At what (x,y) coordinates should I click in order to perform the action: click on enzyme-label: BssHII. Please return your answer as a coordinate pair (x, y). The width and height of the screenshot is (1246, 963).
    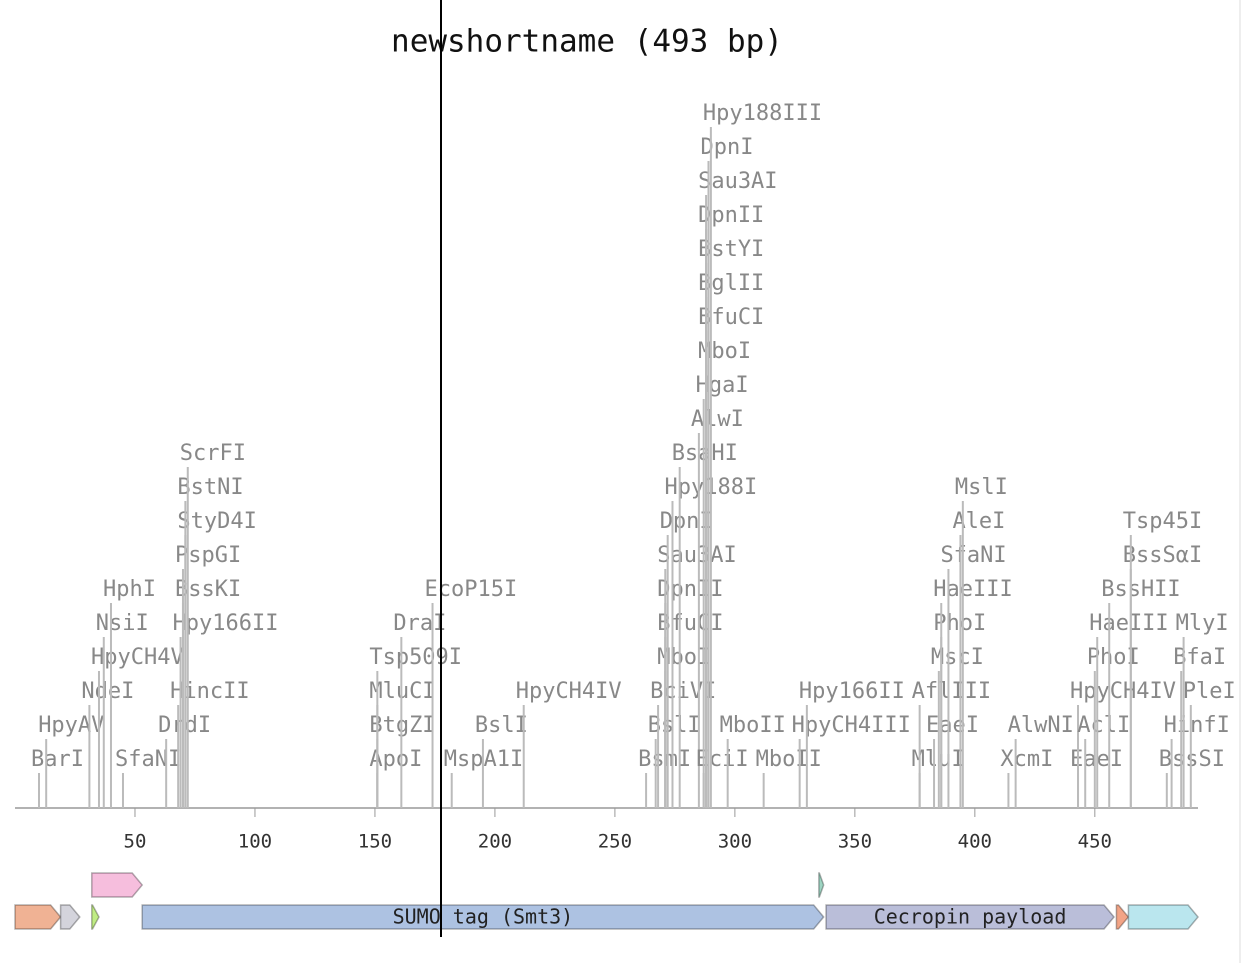
    Looking at the image, I should click on (1140, 589).